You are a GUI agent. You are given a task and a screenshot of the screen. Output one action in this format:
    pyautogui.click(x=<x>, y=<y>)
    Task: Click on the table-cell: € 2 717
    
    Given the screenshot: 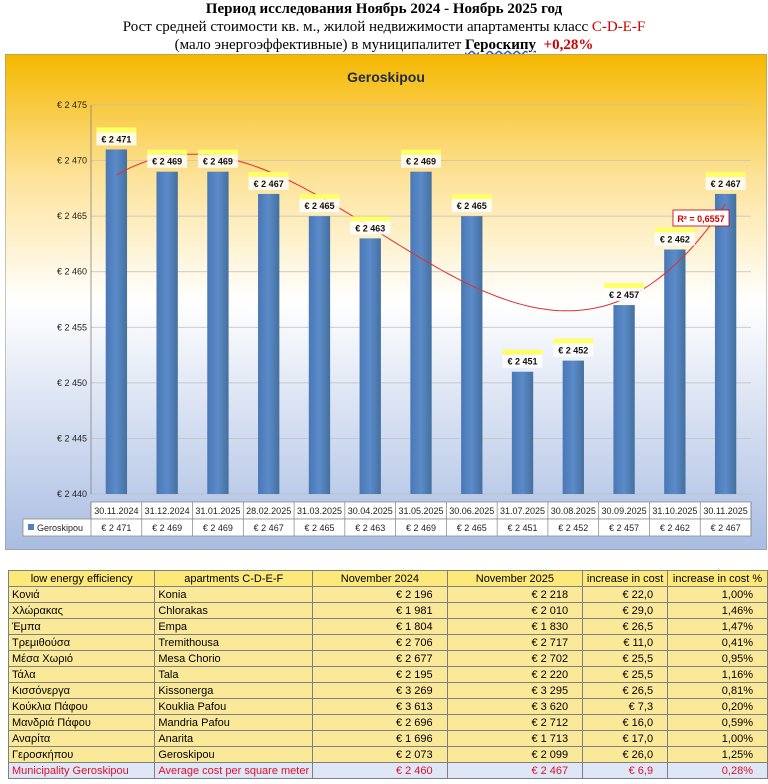 What is the action you would take?
    pyautogui.click(x=515, y=642)
    